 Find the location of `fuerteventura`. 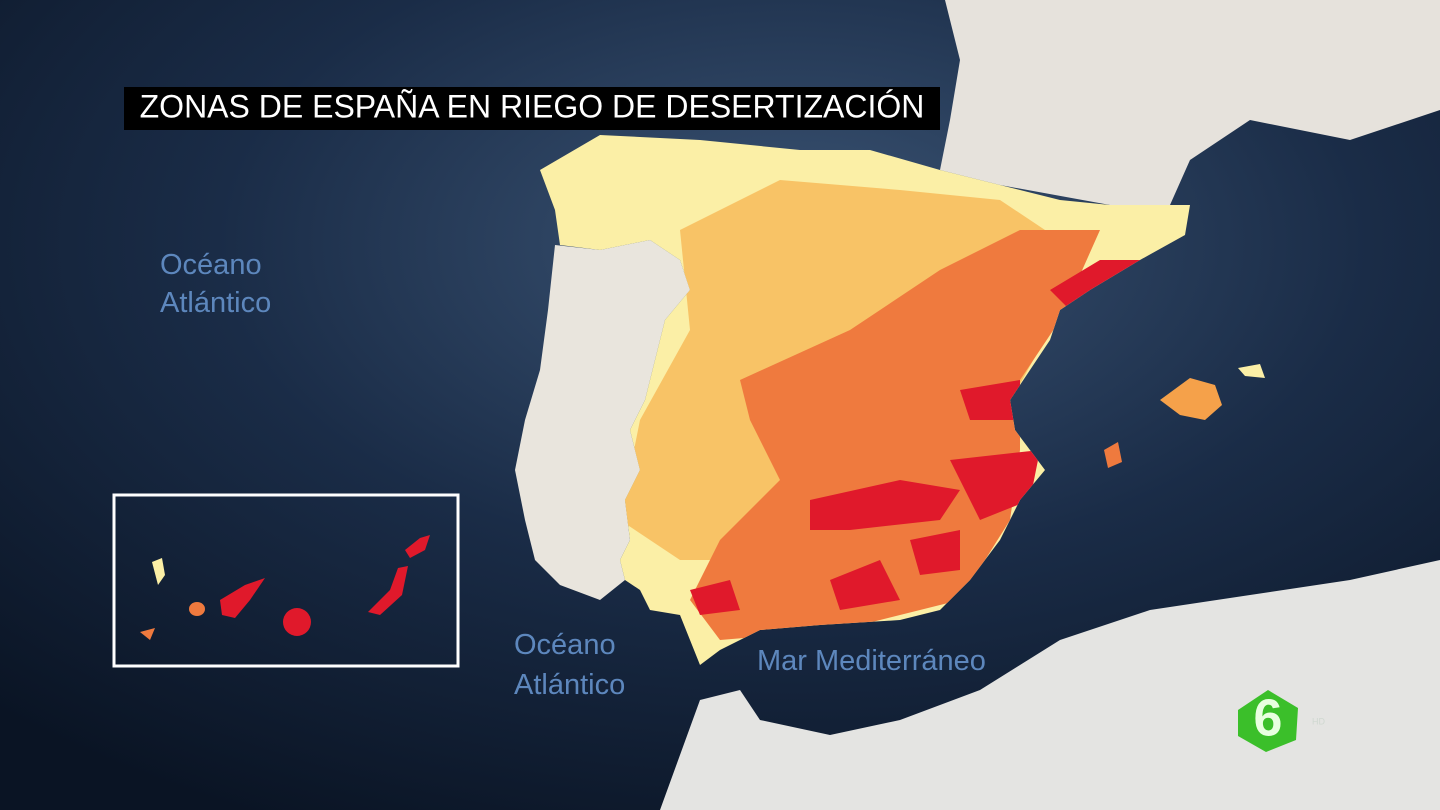

fuerteventura is located at coordinates (388, 590).